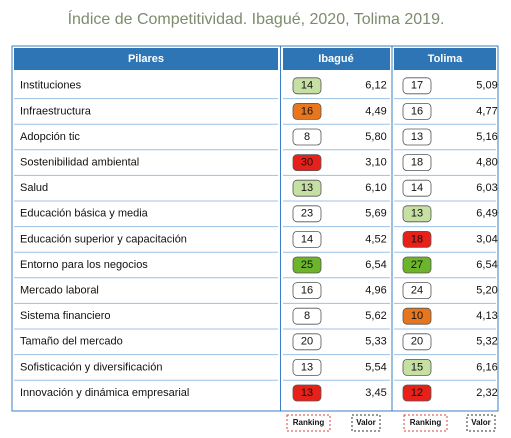 The height and width of the screenshot is (438, 511). What do you see at coordinates (84, 214) in the screenshot?
I see `pilar: Educación básica y media` at bounding box center [84, 214].